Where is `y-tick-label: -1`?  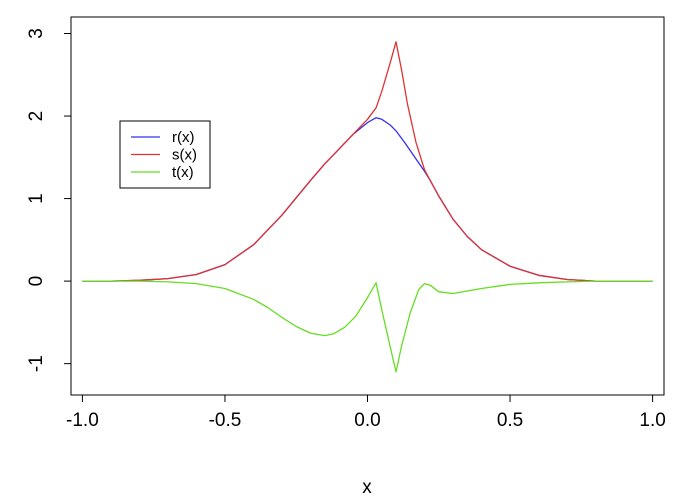
y-tick-label: -1 is located at coordinates (36, 363).